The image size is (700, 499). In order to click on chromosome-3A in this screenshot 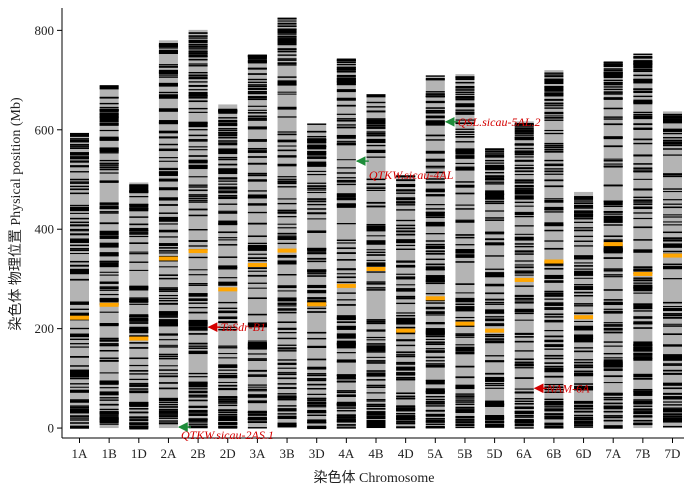, I will do `click(257, 241)`.